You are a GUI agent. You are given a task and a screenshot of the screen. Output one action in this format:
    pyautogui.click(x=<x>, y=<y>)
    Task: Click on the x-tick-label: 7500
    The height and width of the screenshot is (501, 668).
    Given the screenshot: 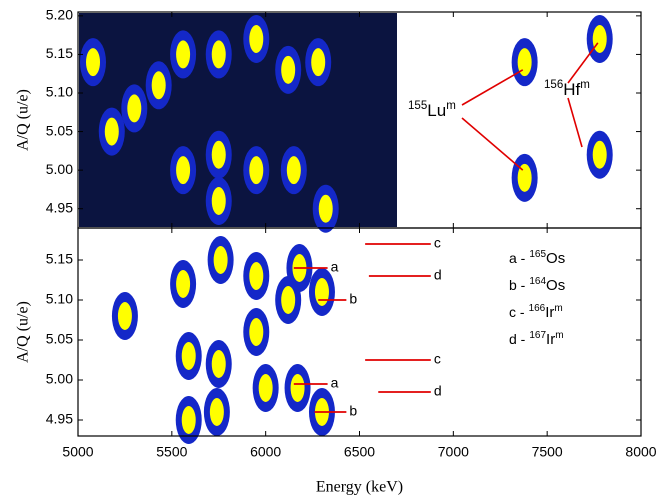 What is the action you would take?
    pyautogui.click(x=547, y=452)
    